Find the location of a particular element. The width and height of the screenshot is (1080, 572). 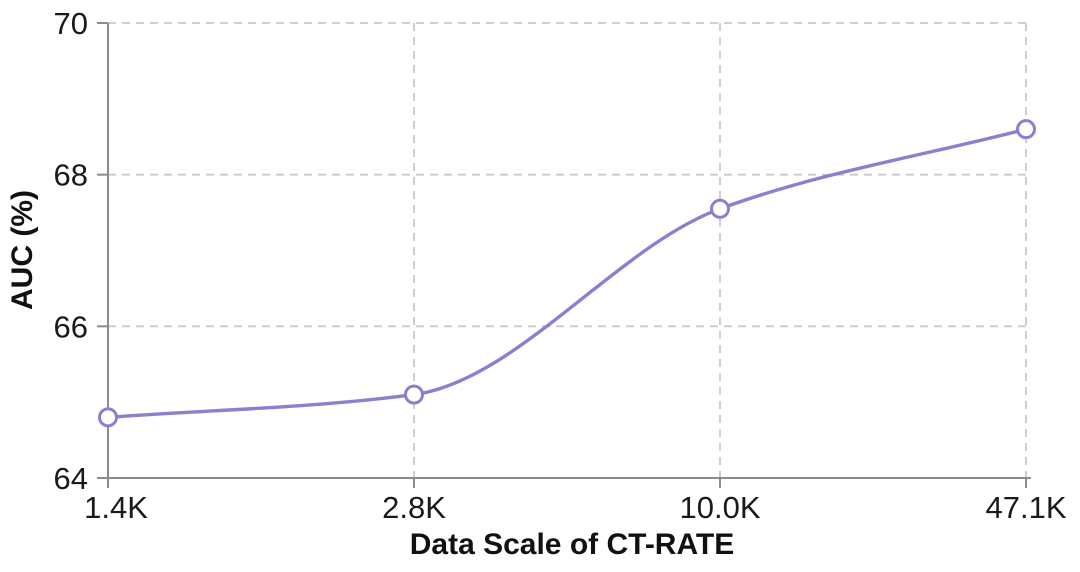

y-tick-label: 64 is located at coordinates (71, 478).